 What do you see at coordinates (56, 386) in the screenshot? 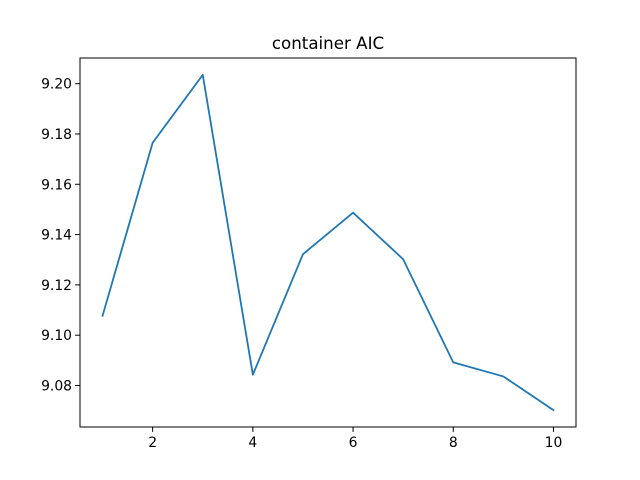
I see `y-tick-label: 9.08` at bounding box center [56, 386].